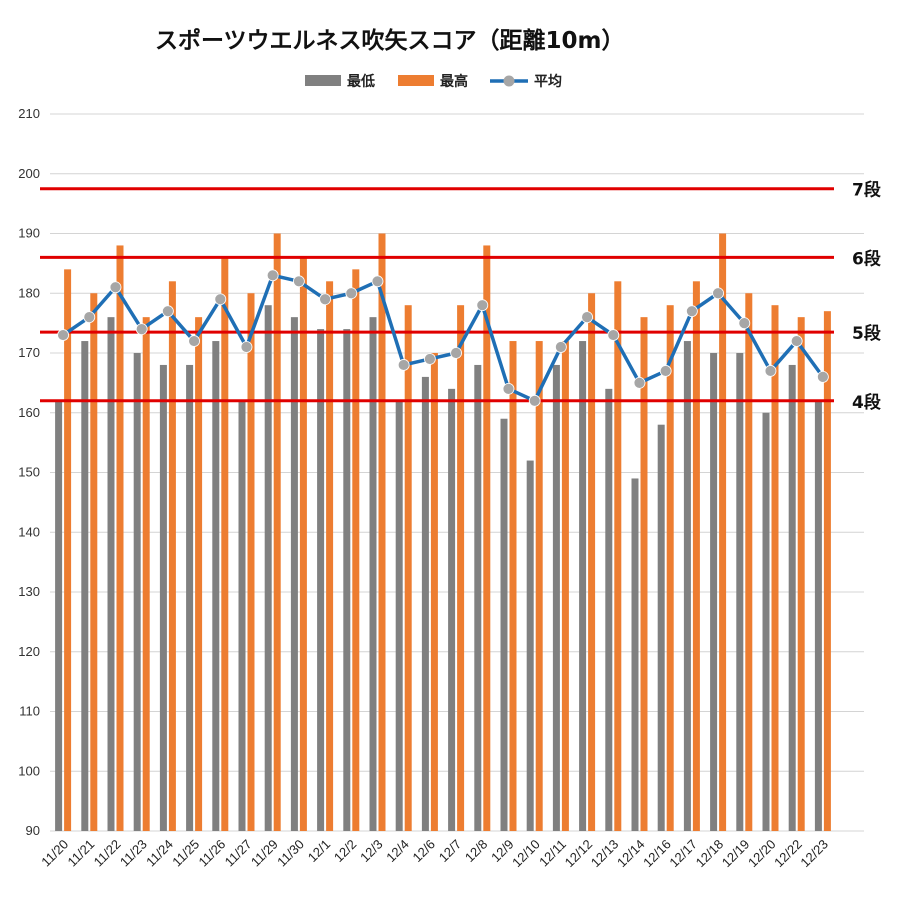 The image size is (900, 900). What do you see at coordinates (319, 851) in the screenshot?
I see `x-tick-label: 12/1` at bounding box center [319, 851].